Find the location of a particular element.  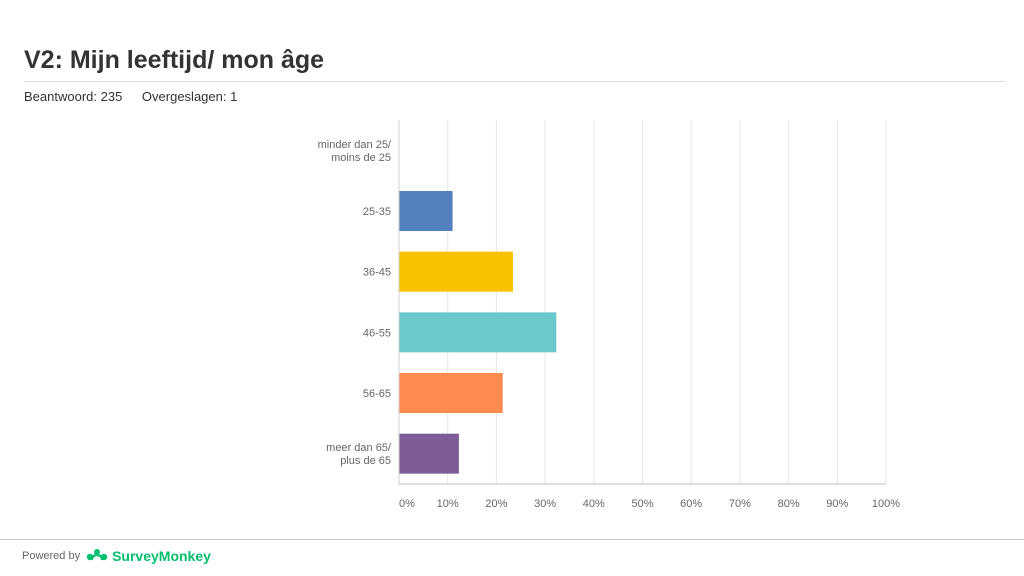

x-tick-label: 100% is located at coordinates (886, 504).